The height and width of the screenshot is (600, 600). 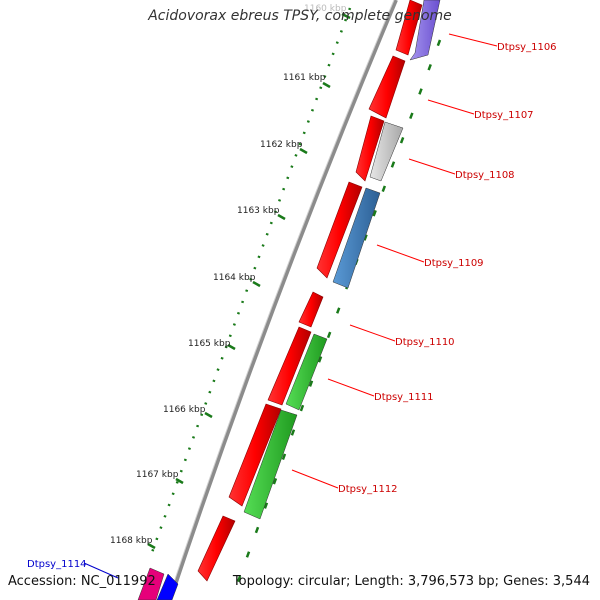 I want to click on gene-label-1108: Dtpsy_1108, so click(x=485, y=175).